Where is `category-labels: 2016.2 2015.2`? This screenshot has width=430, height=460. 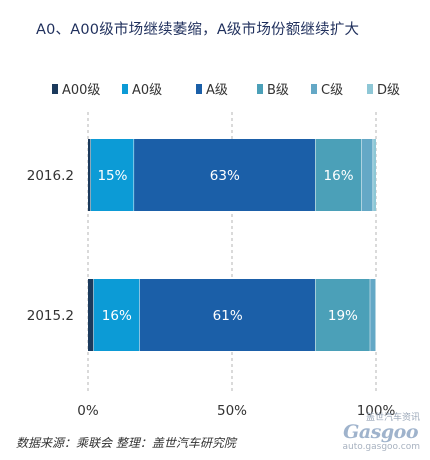
category-labels: 2016.2 2015.2 is located at coordinates (50, 246).